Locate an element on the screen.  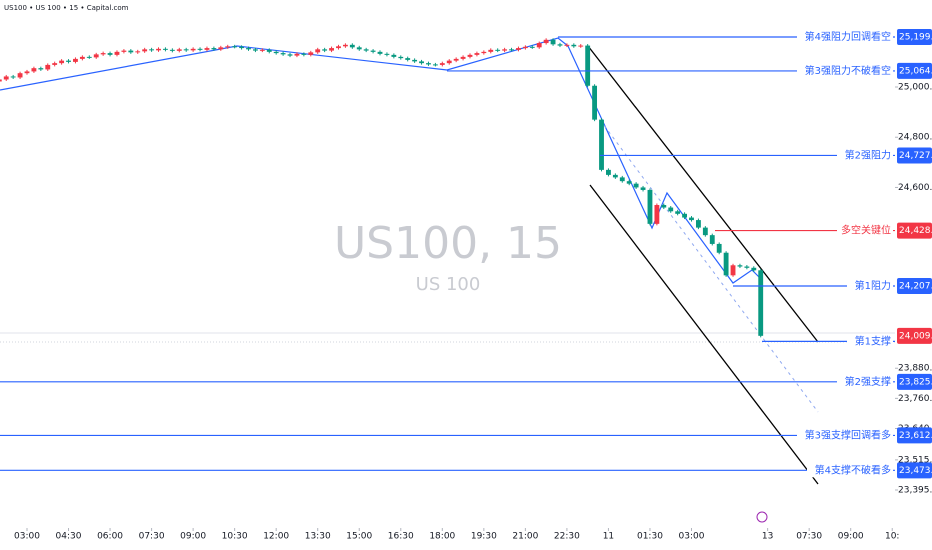
level-price: 23,825.9 is located at coordinates (915, 382).